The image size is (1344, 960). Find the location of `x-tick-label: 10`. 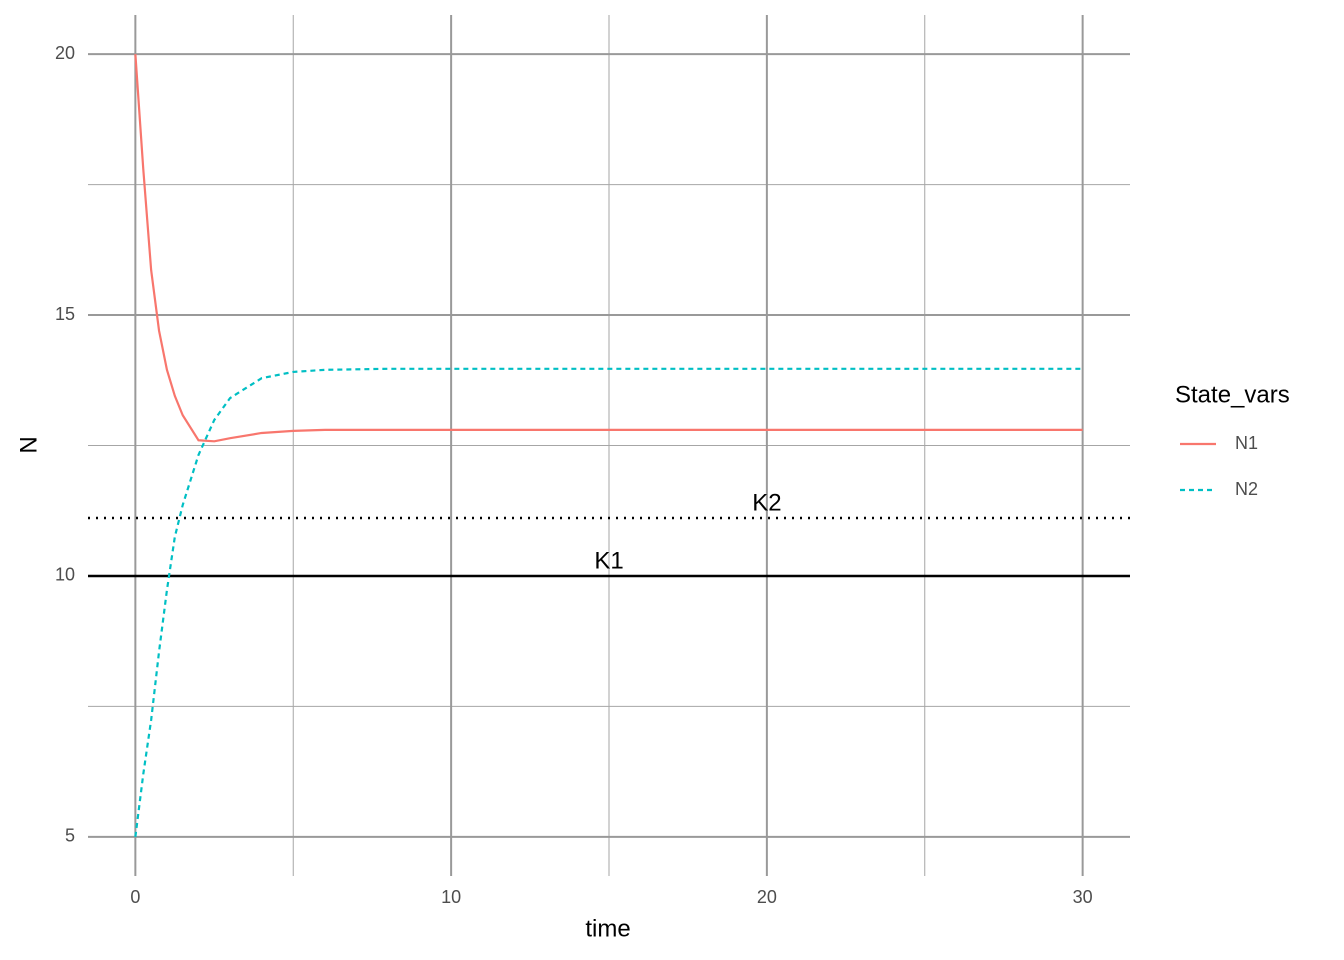

x-tick-label: 10 is located at coordinates (451, 897).